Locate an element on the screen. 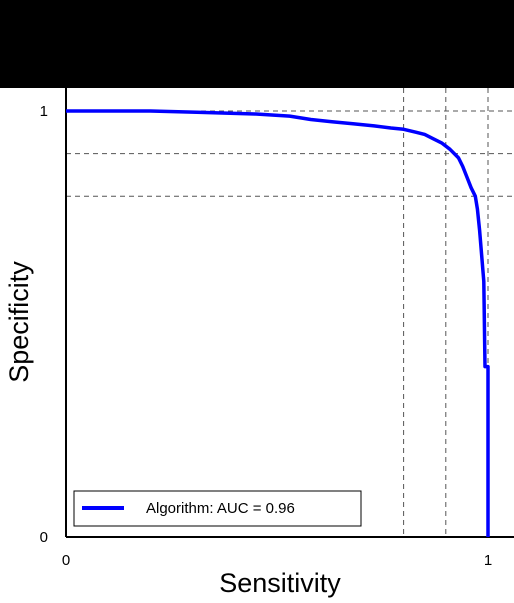 The height and width of the screenshot is (603, 514). y-tick-label-1: 1 is located at coordinates (44, 111).